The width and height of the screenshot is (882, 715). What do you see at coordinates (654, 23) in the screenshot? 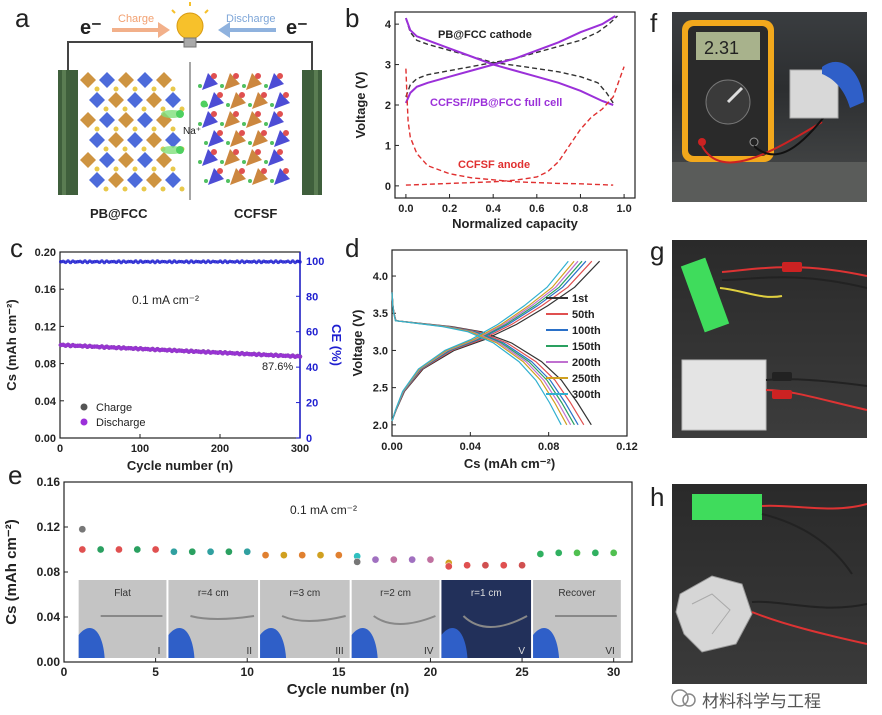
I see `panel-f-letter: f` at bounding box center [654, 23].